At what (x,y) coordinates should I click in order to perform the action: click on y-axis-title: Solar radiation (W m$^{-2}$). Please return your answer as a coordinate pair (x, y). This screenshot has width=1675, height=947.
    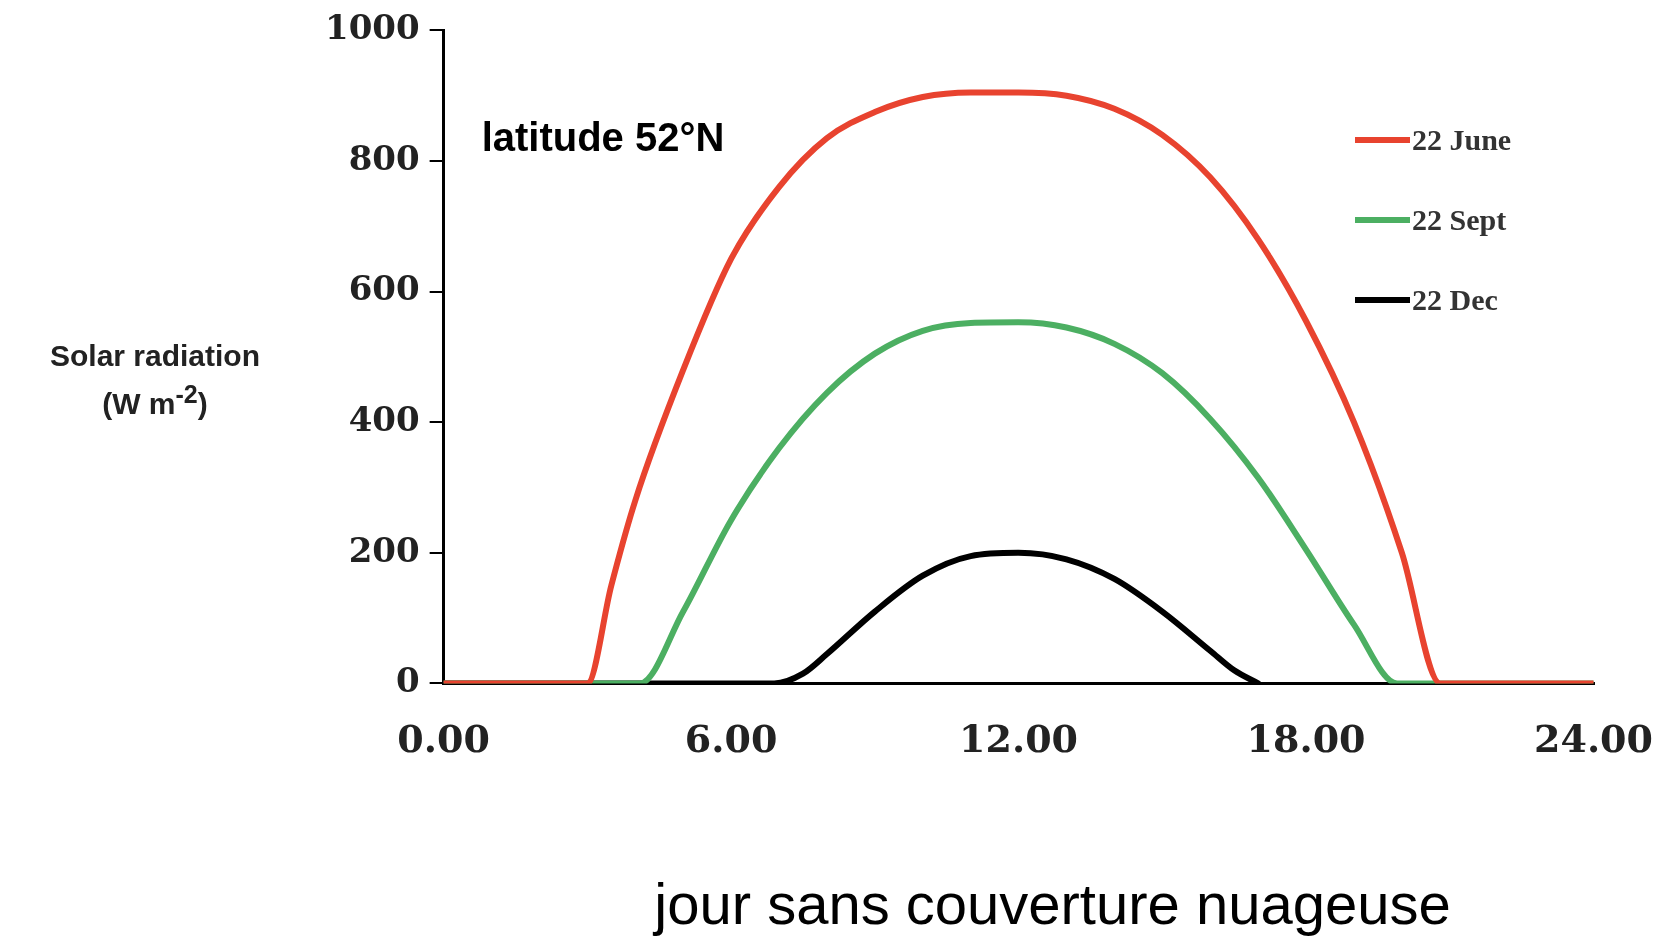
    Looking at the image, I should click on (154, 380).